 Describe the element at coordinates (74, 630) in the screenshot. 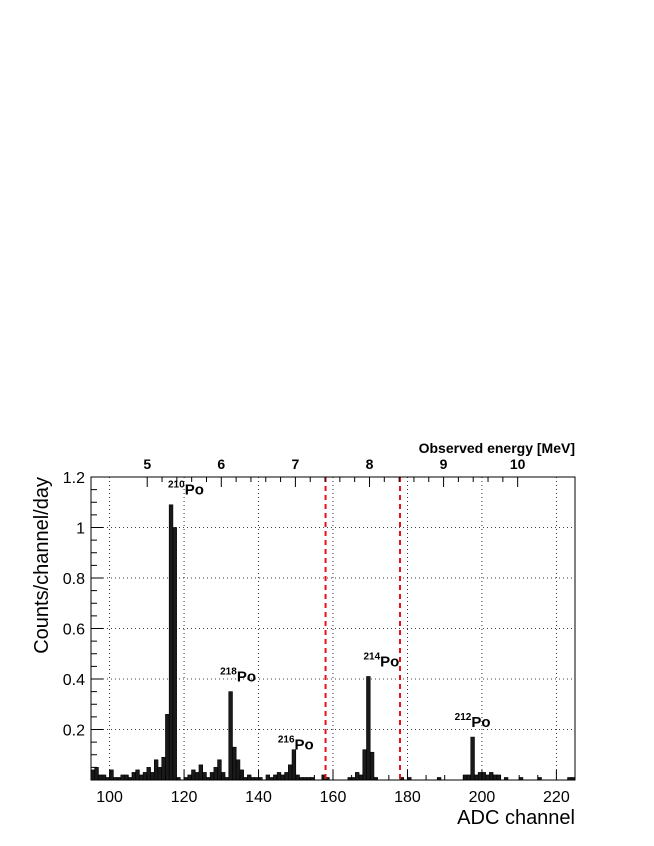

I see `y-tick-label: 0.6` at that location.